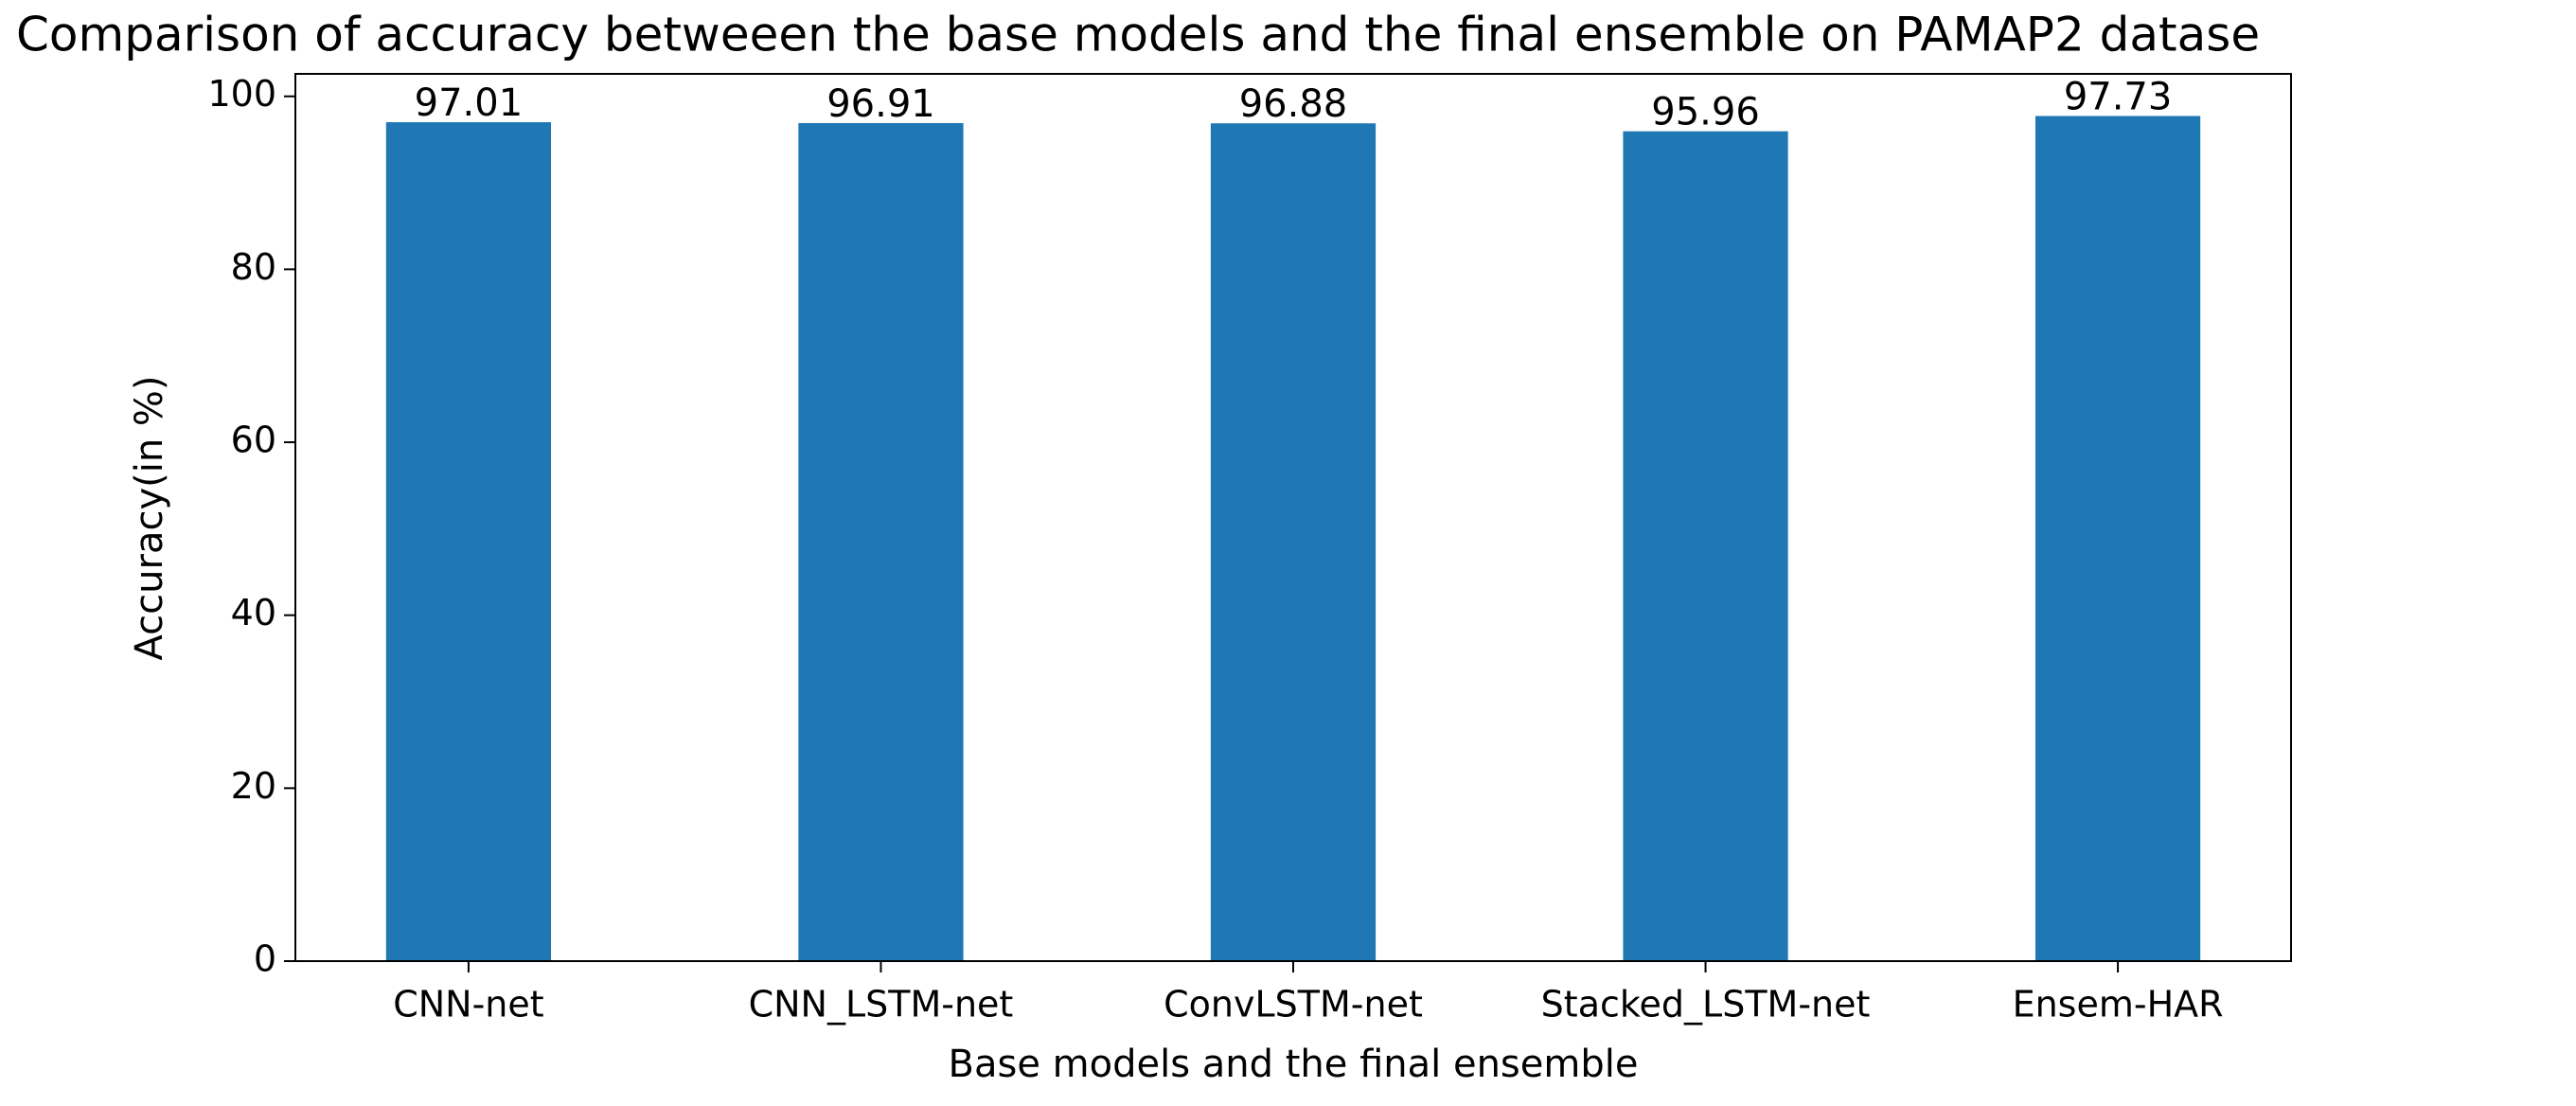 The height and width of the screenshot is (1106, 2576). Describe the element at coordinates (242, 94) in the screenshot. I see `y-tick-label: 100` at that location.